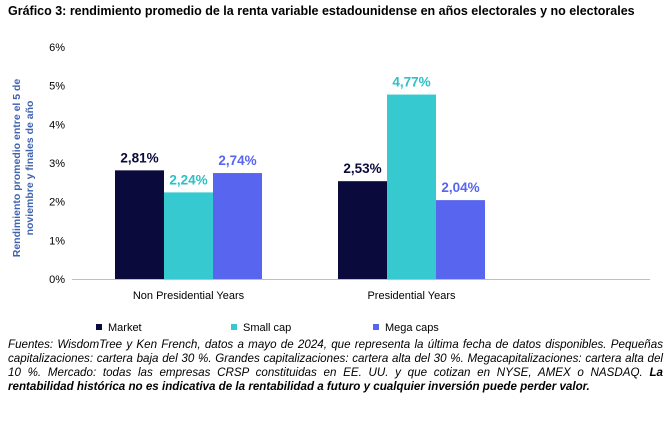  What do you see at coordinates (460, 187) in the screenshot?
I see `data-label: 2,04%` at bounding box center [460, 187].